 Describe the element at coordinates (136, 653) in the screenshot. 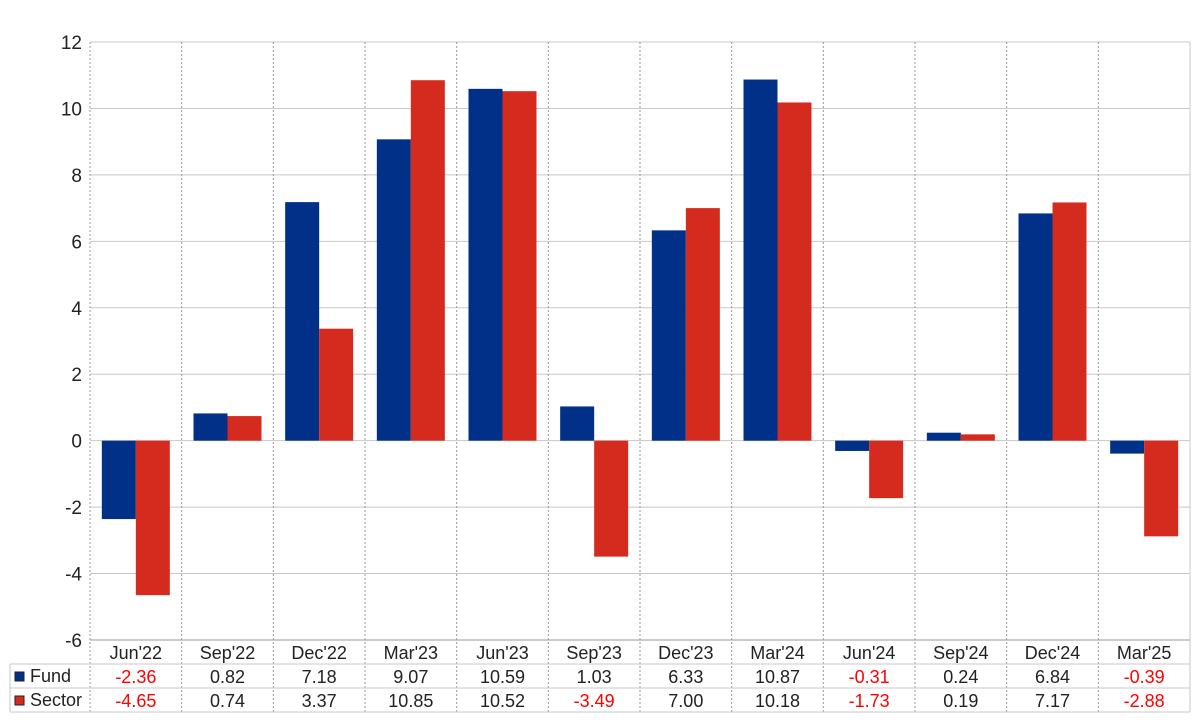

I see `x-tick-label: Jun'22` at that location.